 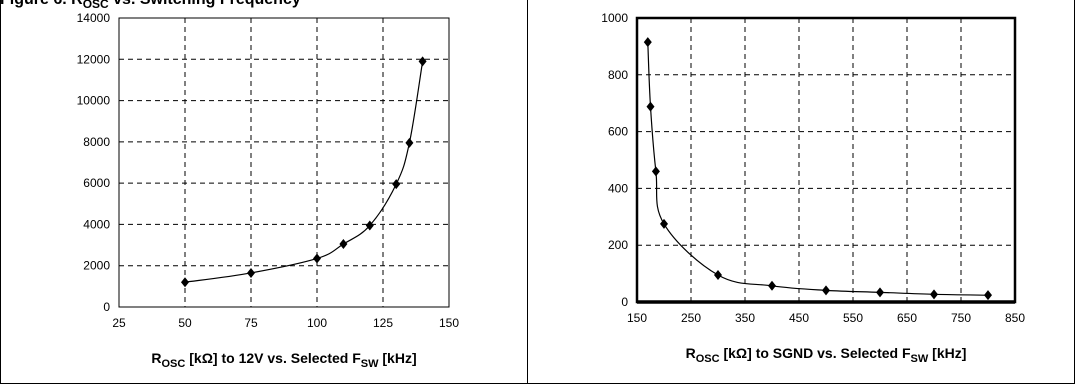 I want to click on y-tick-label: 6000, so click(x=96, y=183).